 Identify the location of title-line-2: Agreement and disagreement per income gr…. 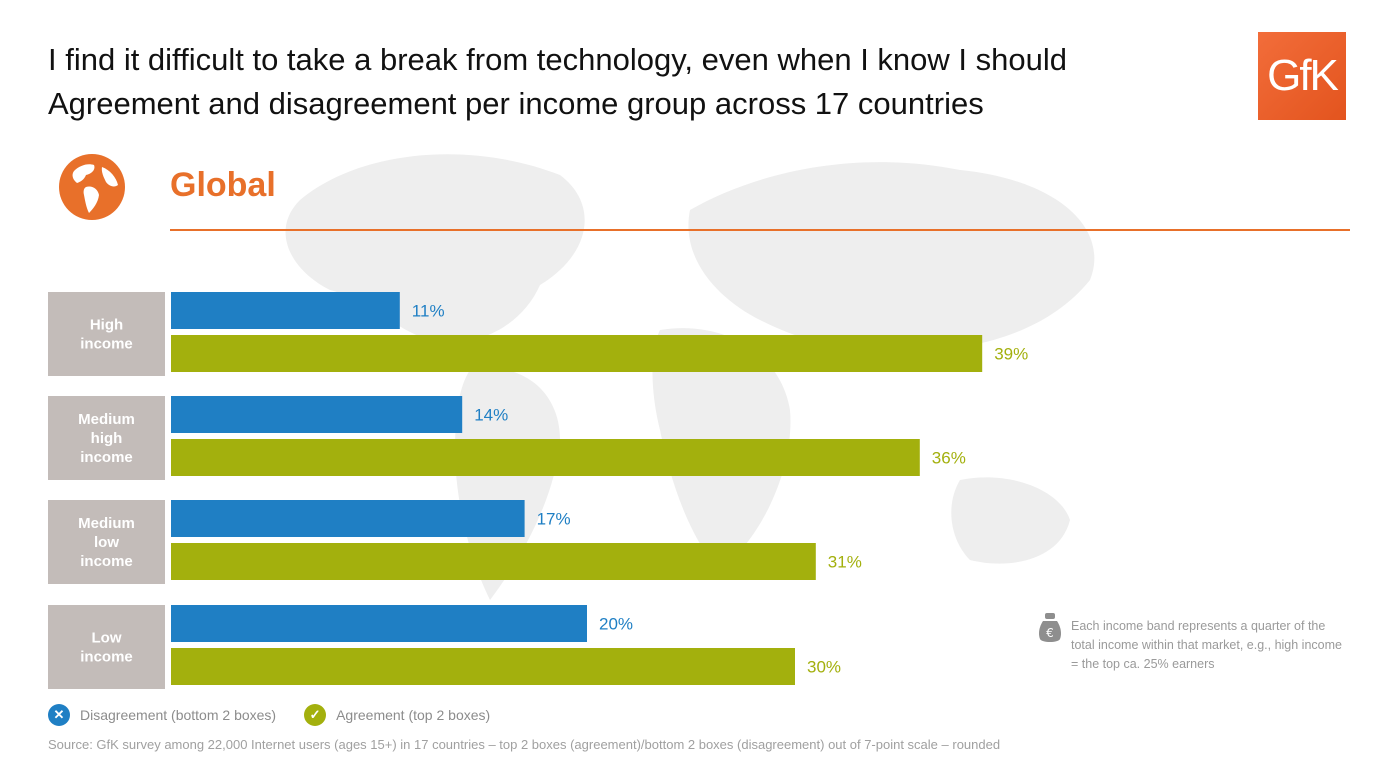
(516, 103).